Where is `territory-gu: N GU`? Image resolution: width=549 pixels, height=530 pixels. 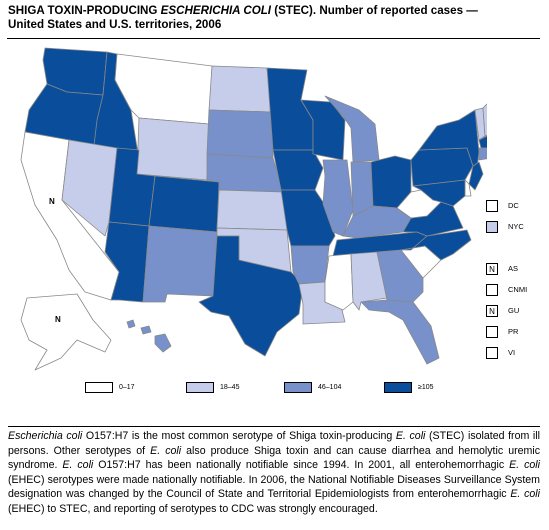
territory-gu: N GU is located at coordinates (517, 312).